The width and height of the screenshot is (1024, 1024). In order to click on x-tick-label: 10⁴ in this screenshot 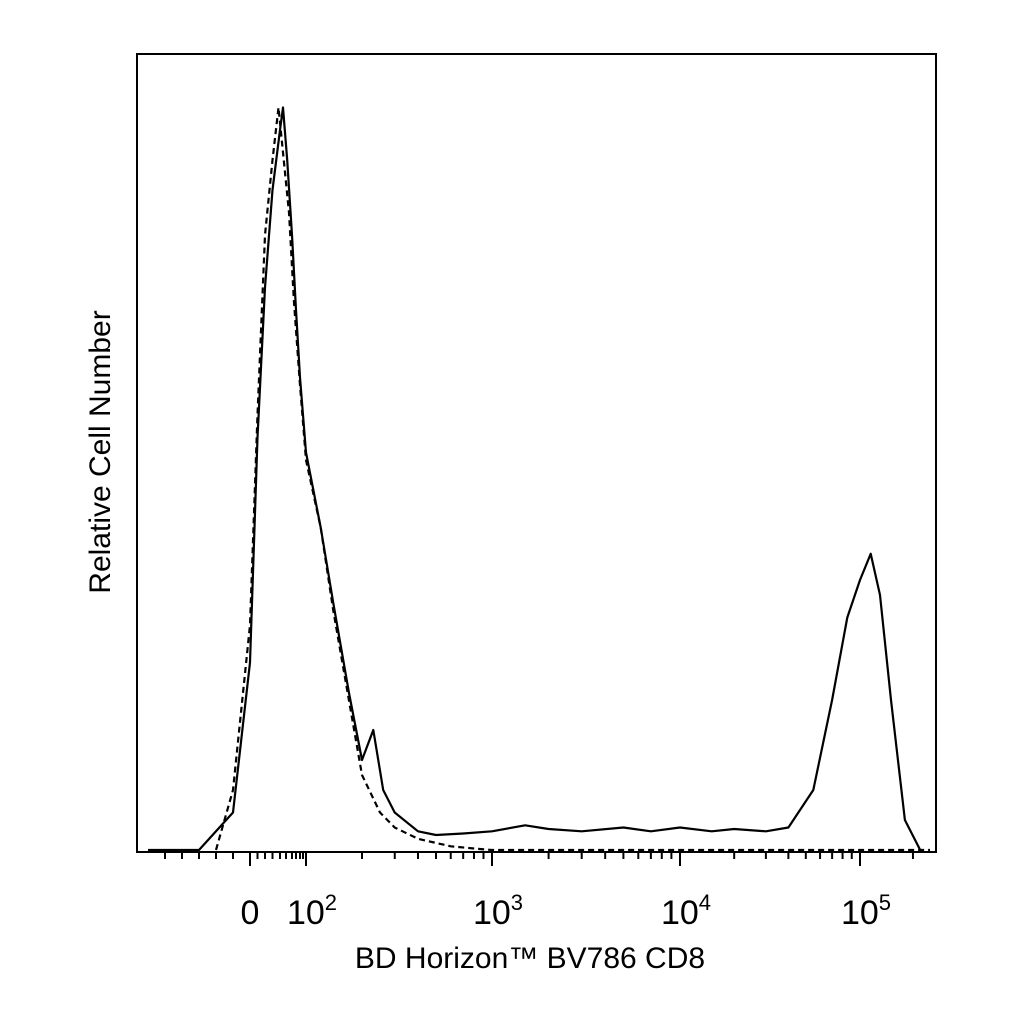, I will do `click(686, 911)`.